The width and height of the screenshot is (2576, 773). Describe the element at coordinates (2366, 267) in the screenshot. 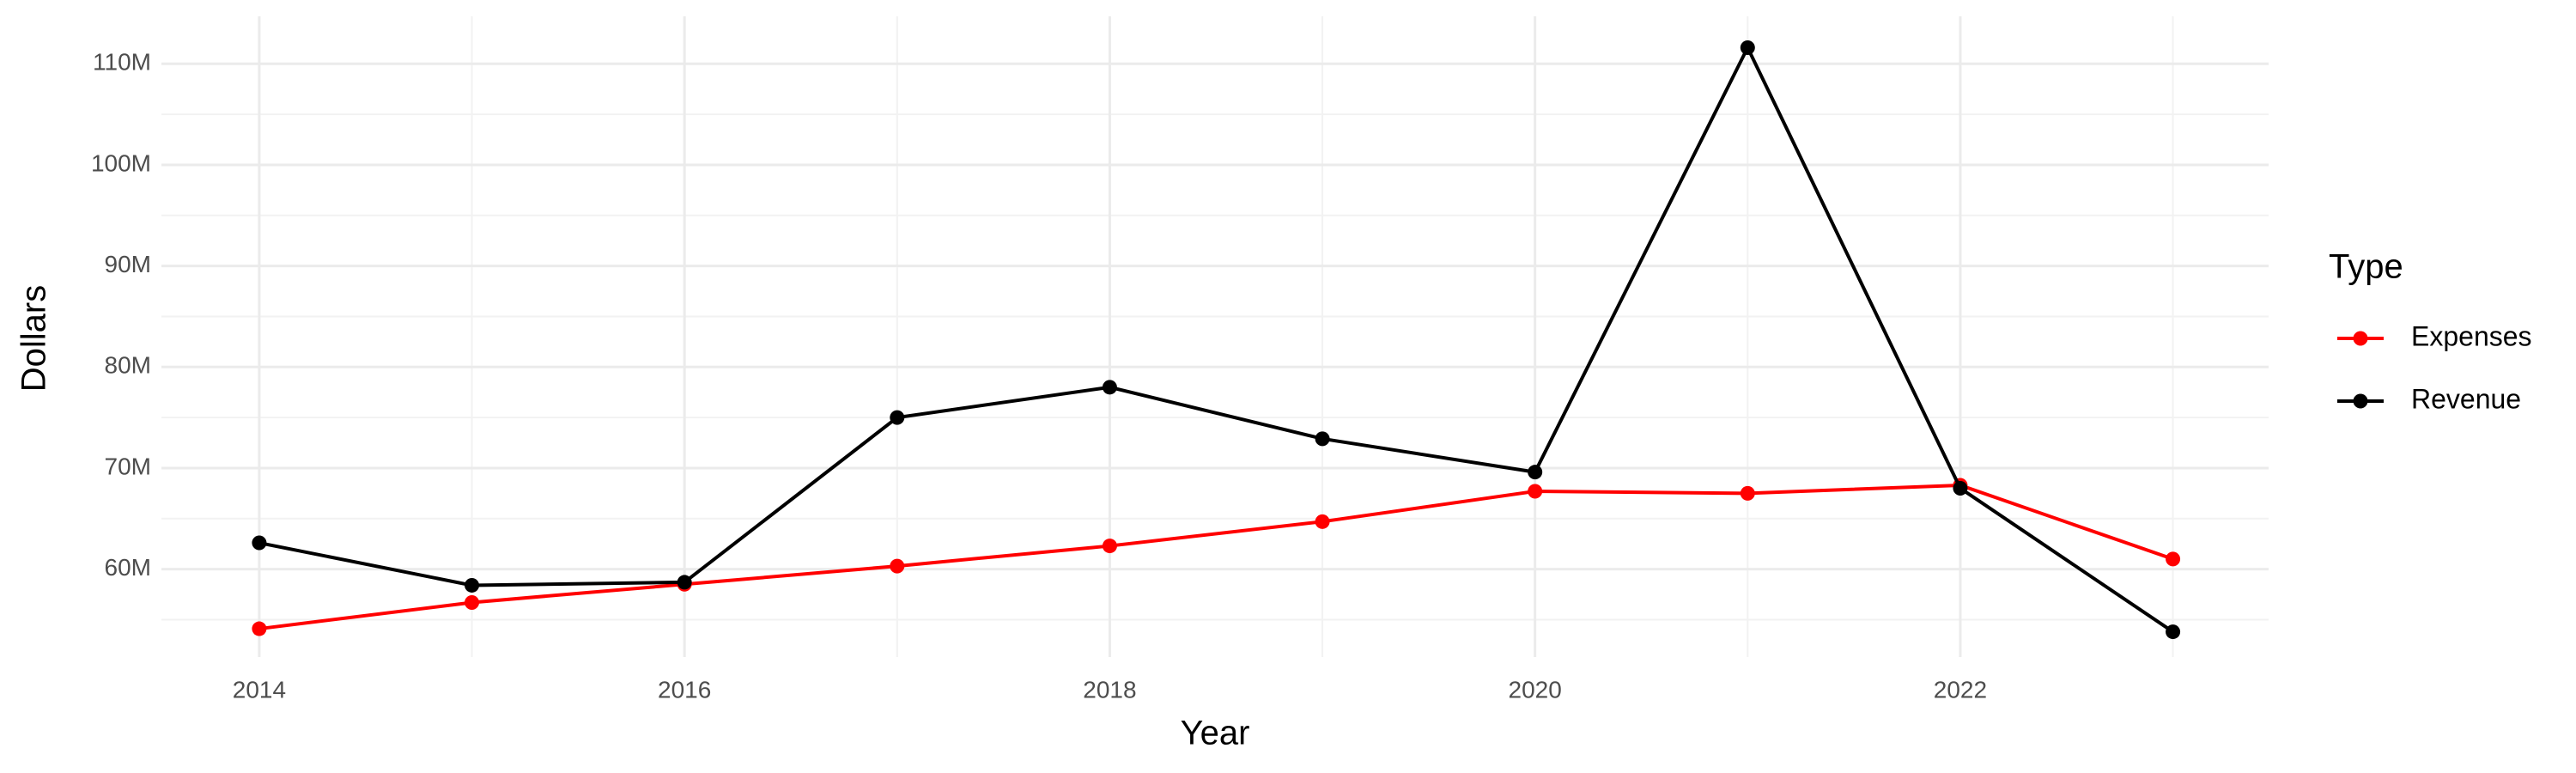

I see `legend-title: Type` at that location.